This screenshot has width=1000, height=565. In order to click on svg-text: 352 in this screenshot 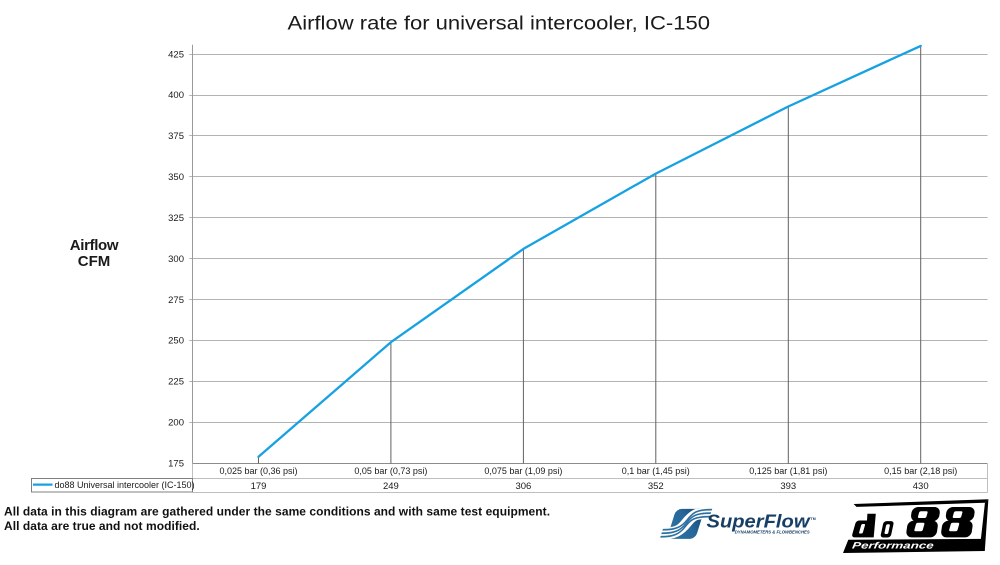, I will do `click(656, 486)`.